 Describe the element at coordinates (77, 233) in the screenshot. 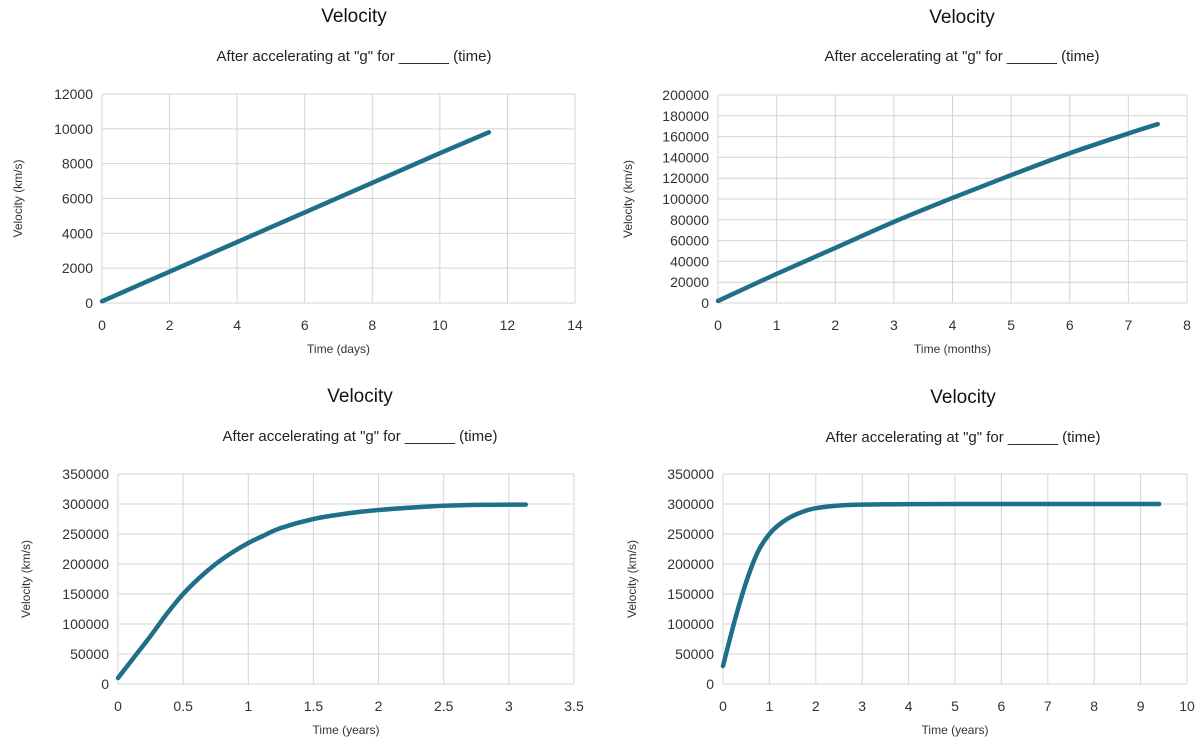

I see `y-tick-label: 4000` at that location.